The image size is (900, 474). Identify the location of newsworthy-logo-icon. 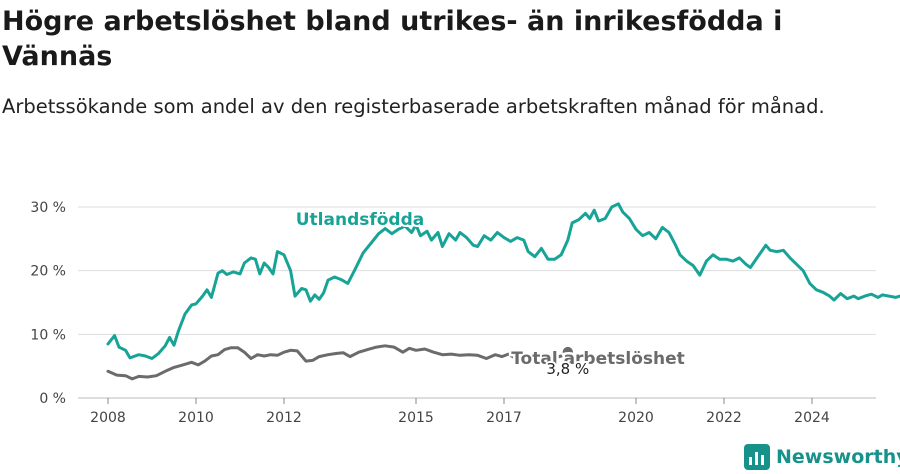
(757, 457).